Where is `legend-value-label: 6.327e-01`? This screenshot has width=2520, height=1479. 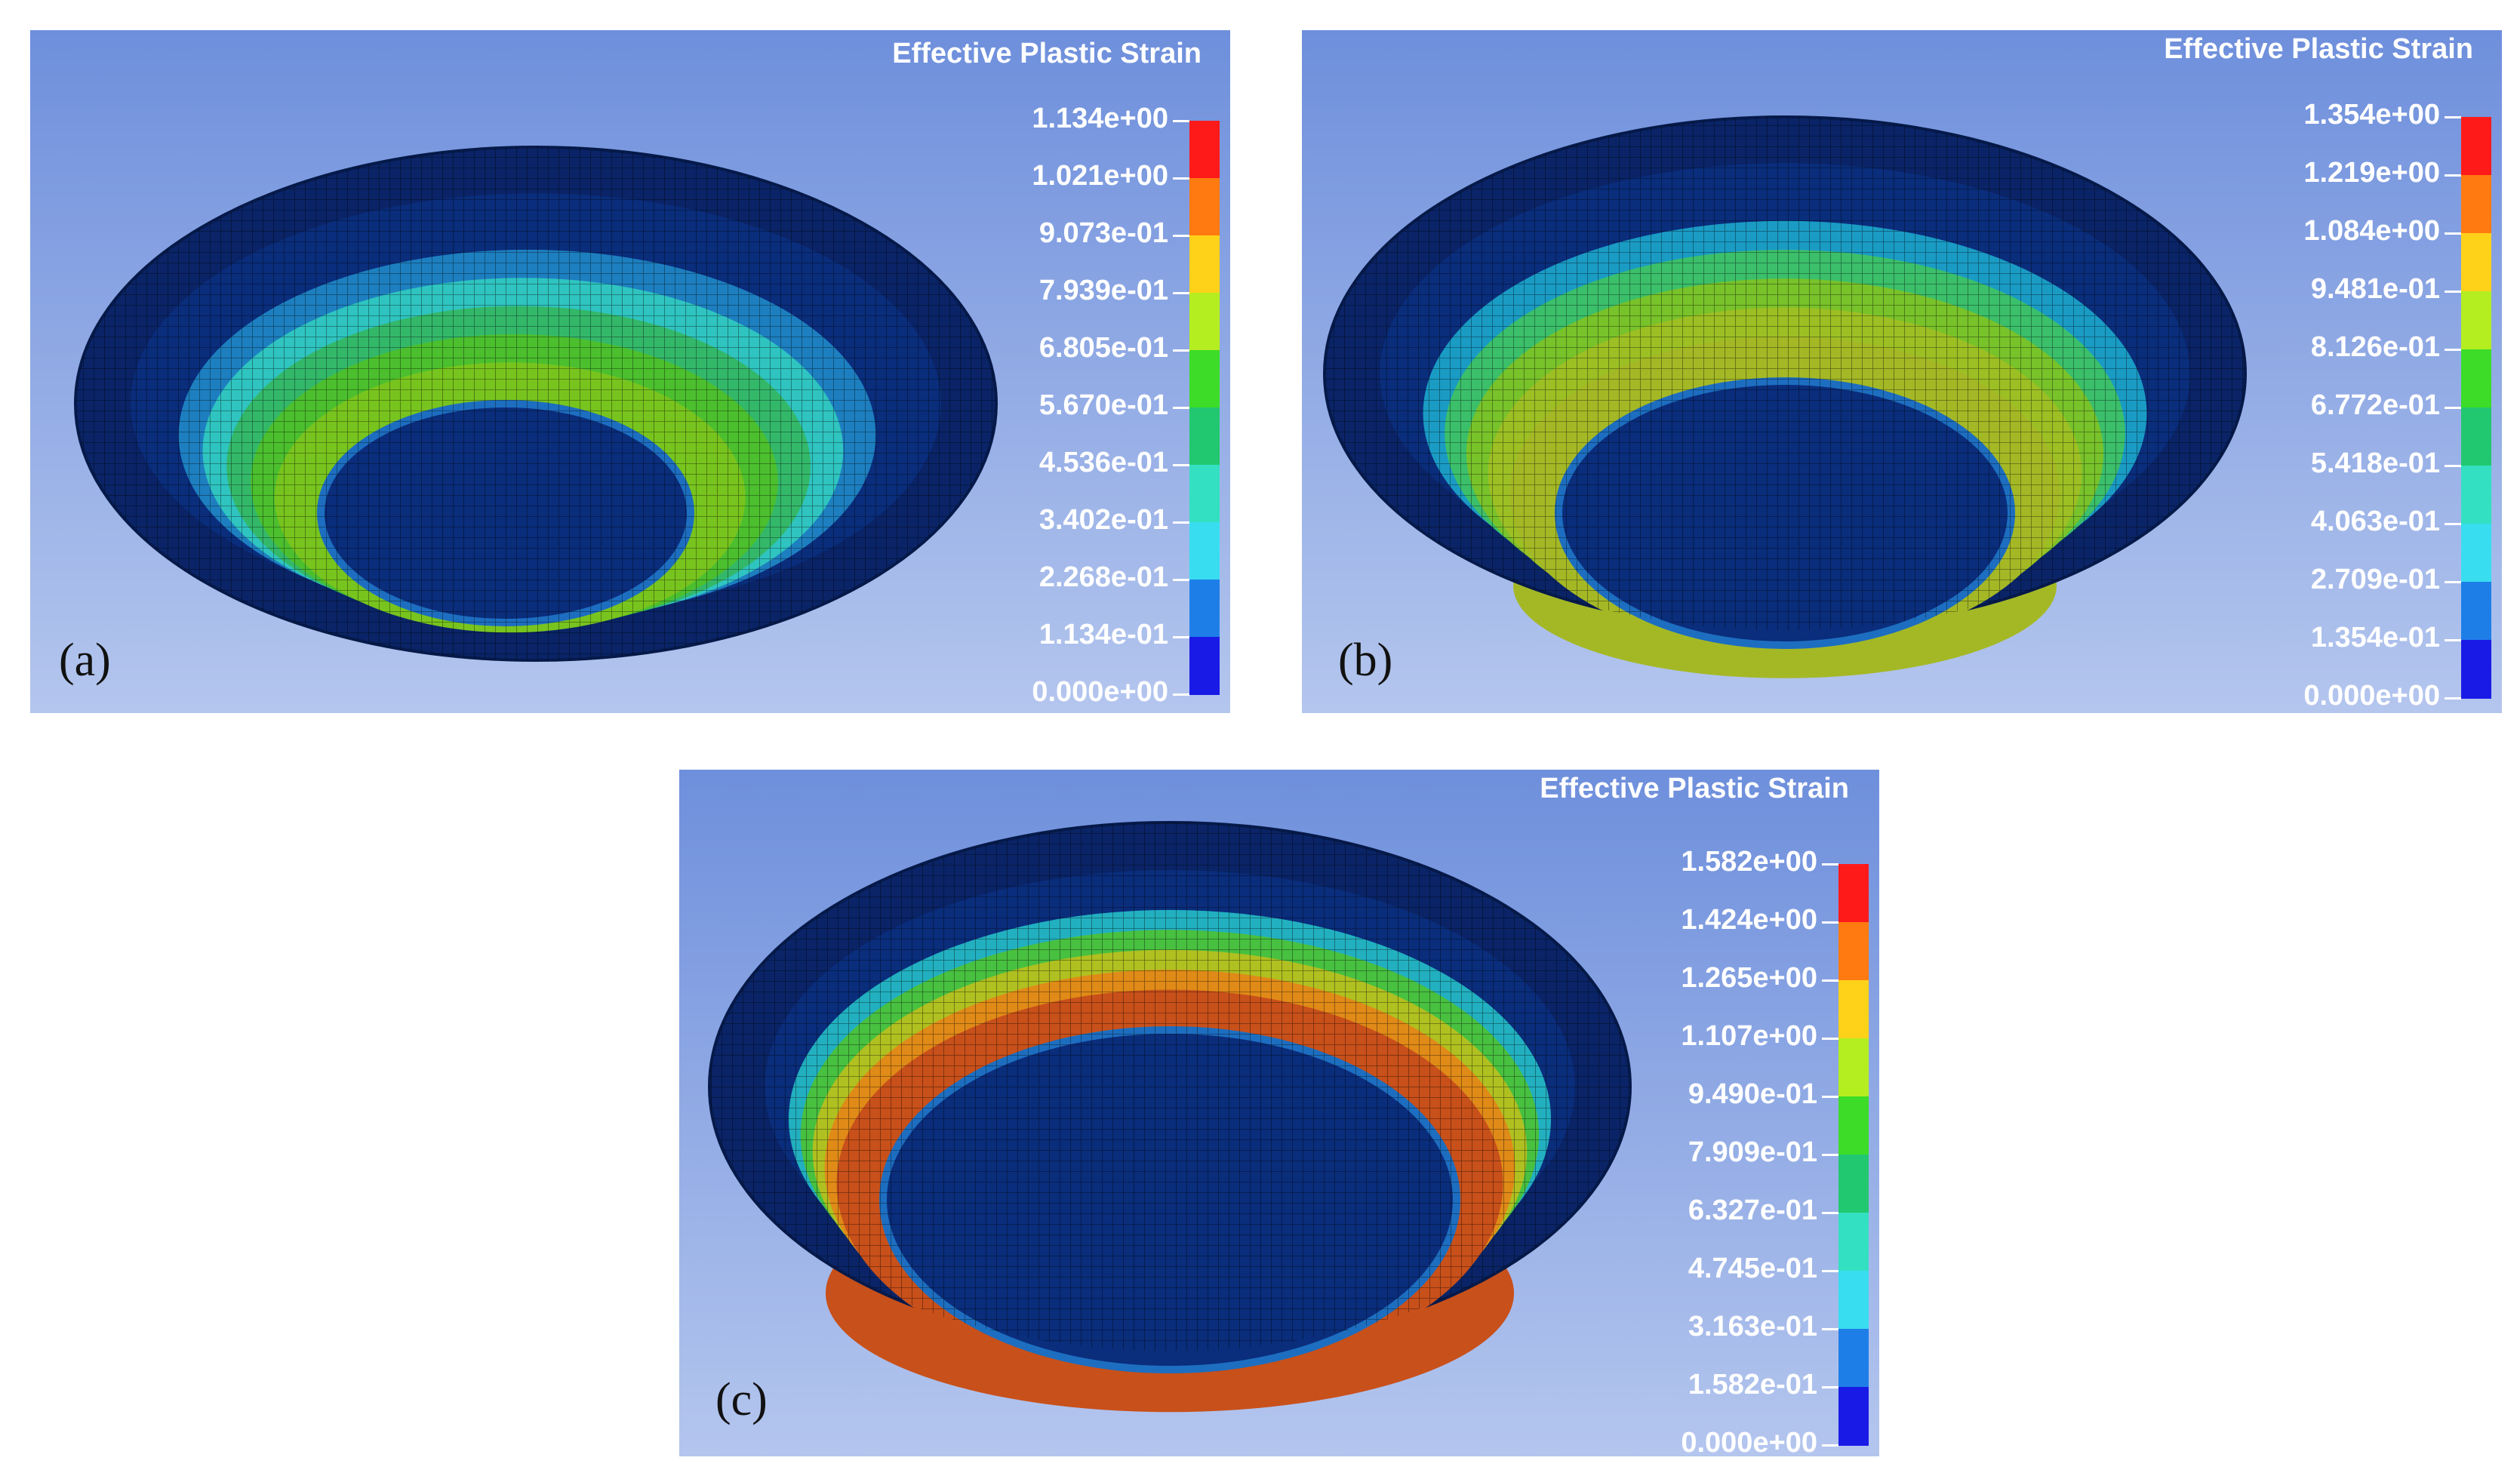
legend-value-label: 6.327e-01 is located at coordinates (1753, 1210).